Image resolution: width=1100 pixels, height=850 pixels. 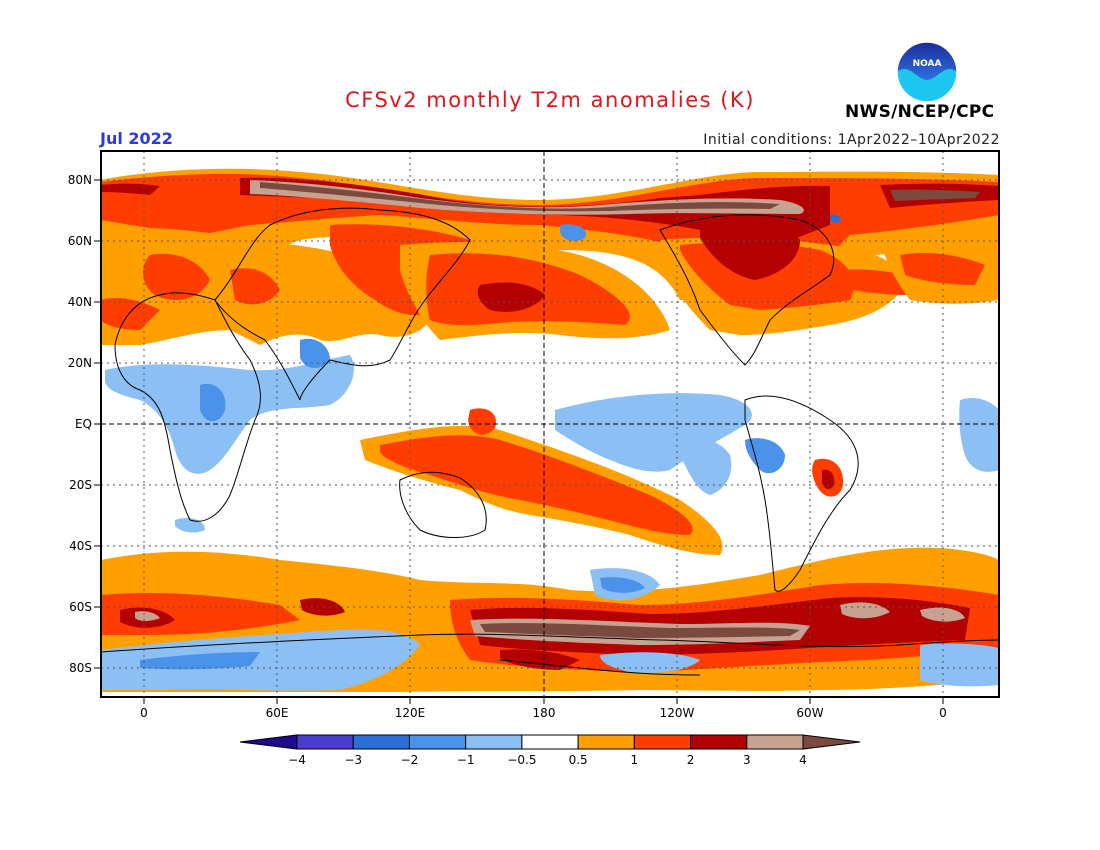 I want to click on lon-label: 120E, so click(x=410, y=713).